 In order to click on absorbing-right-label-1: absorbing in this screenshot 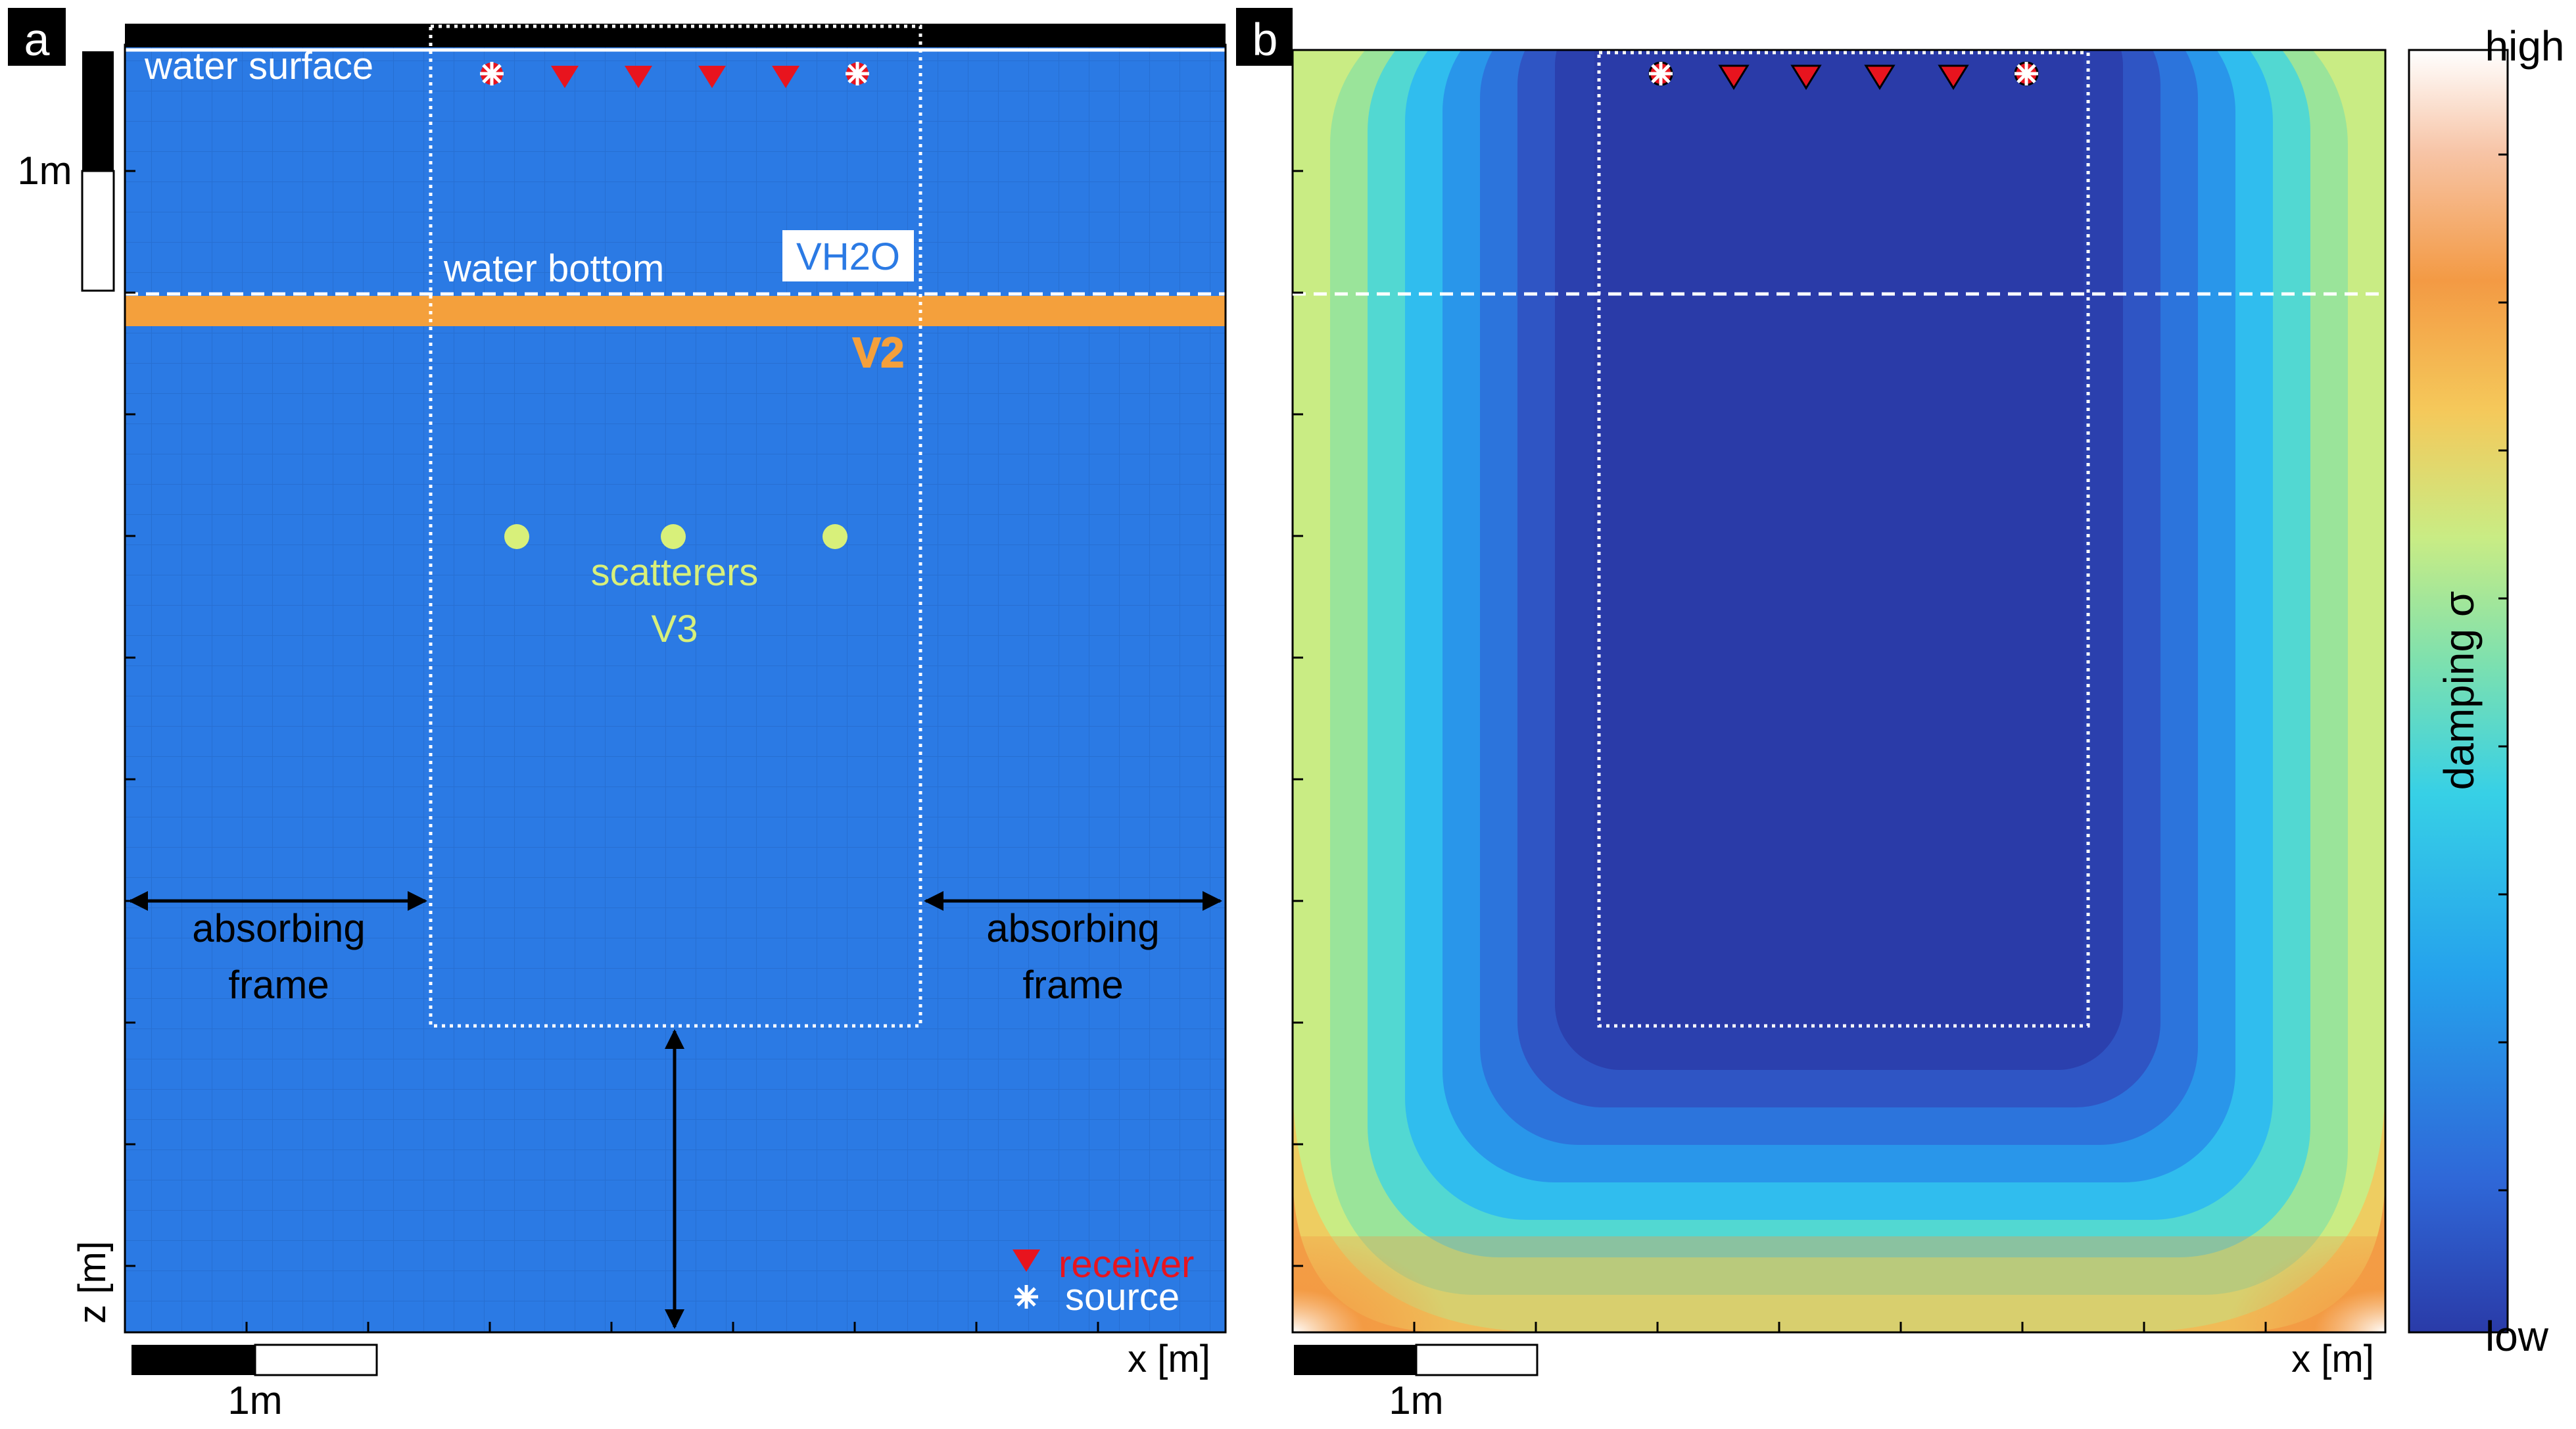, I will do `click(1073, 928)`.